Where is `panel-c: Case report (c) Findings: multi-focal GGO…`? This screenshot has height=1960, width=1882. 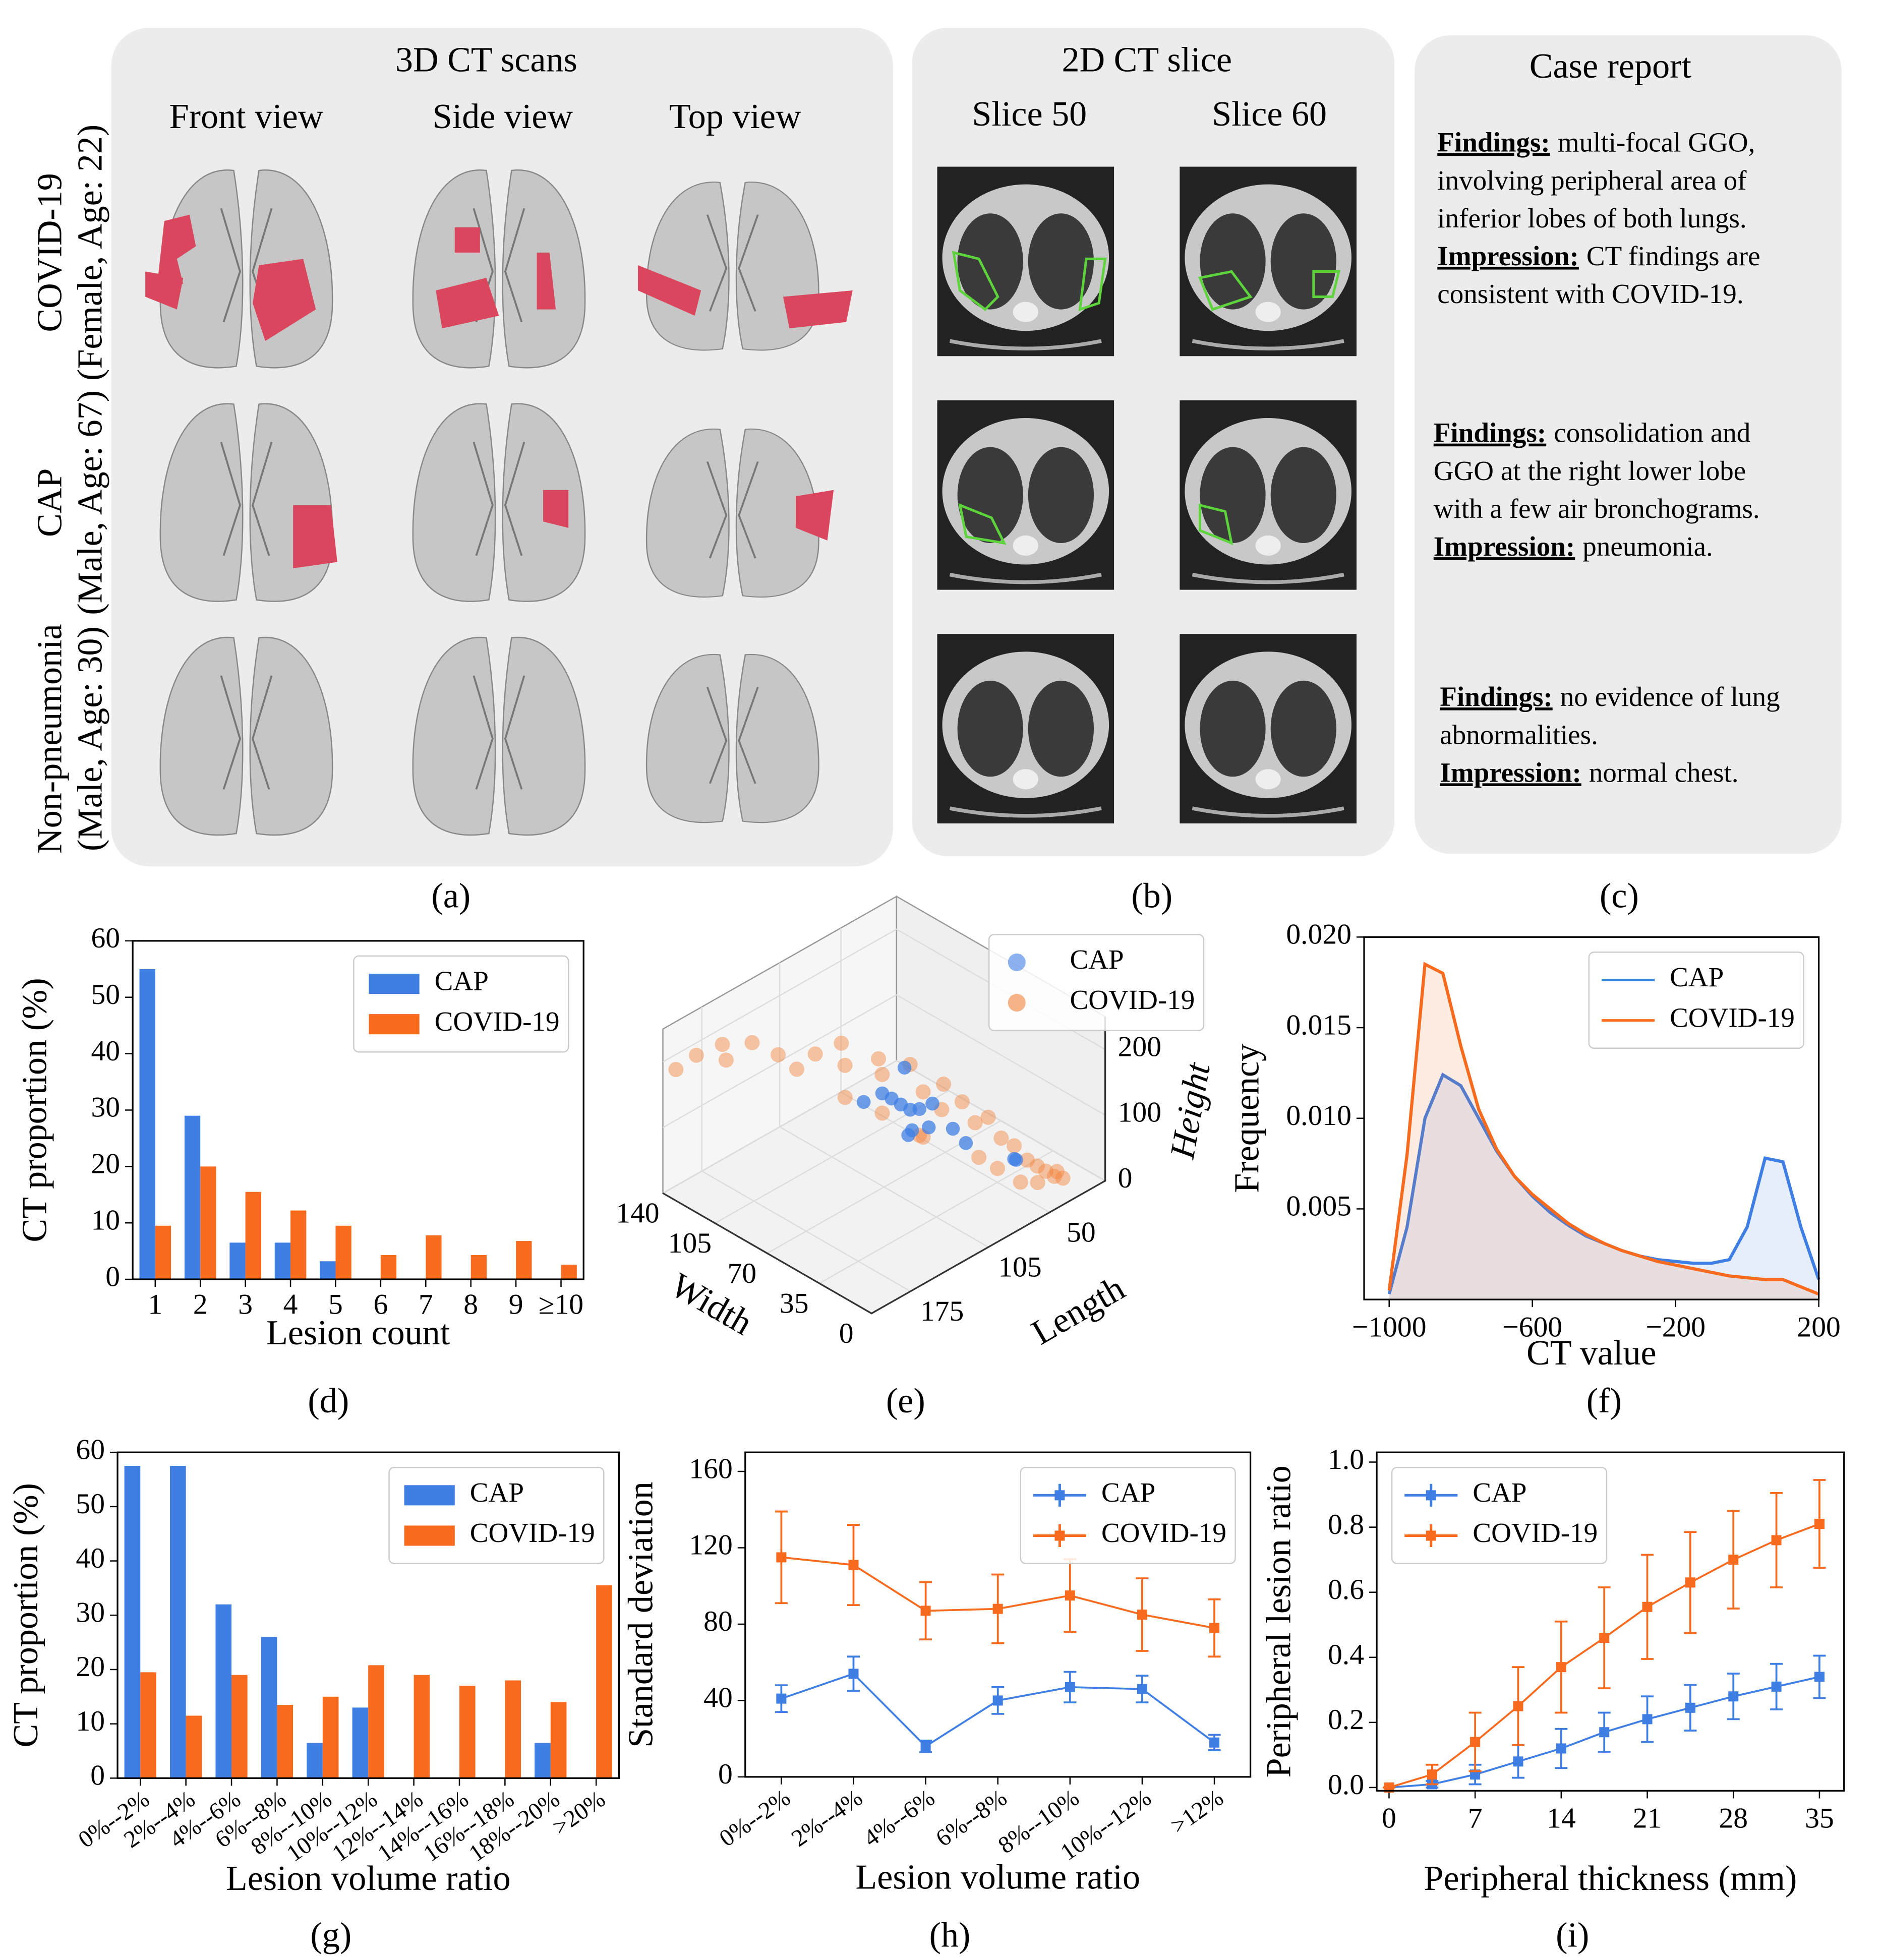
panel-c: Case report (c) Findings: multi-focal GGO… is located at coordinates (1629, 475).